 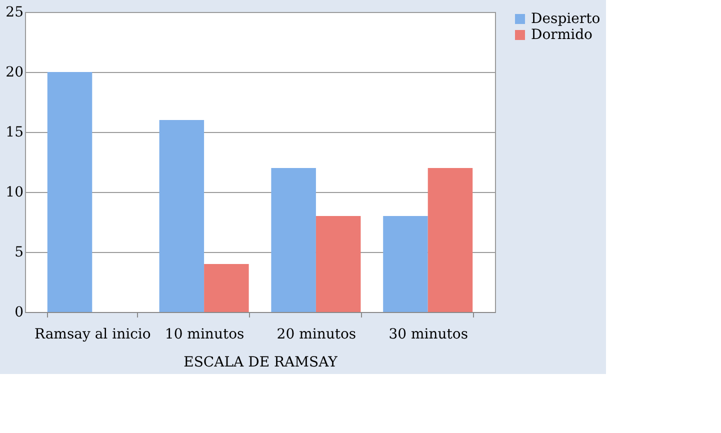 I want to click on y-tick-label: 0, so click(x=19, y=312).